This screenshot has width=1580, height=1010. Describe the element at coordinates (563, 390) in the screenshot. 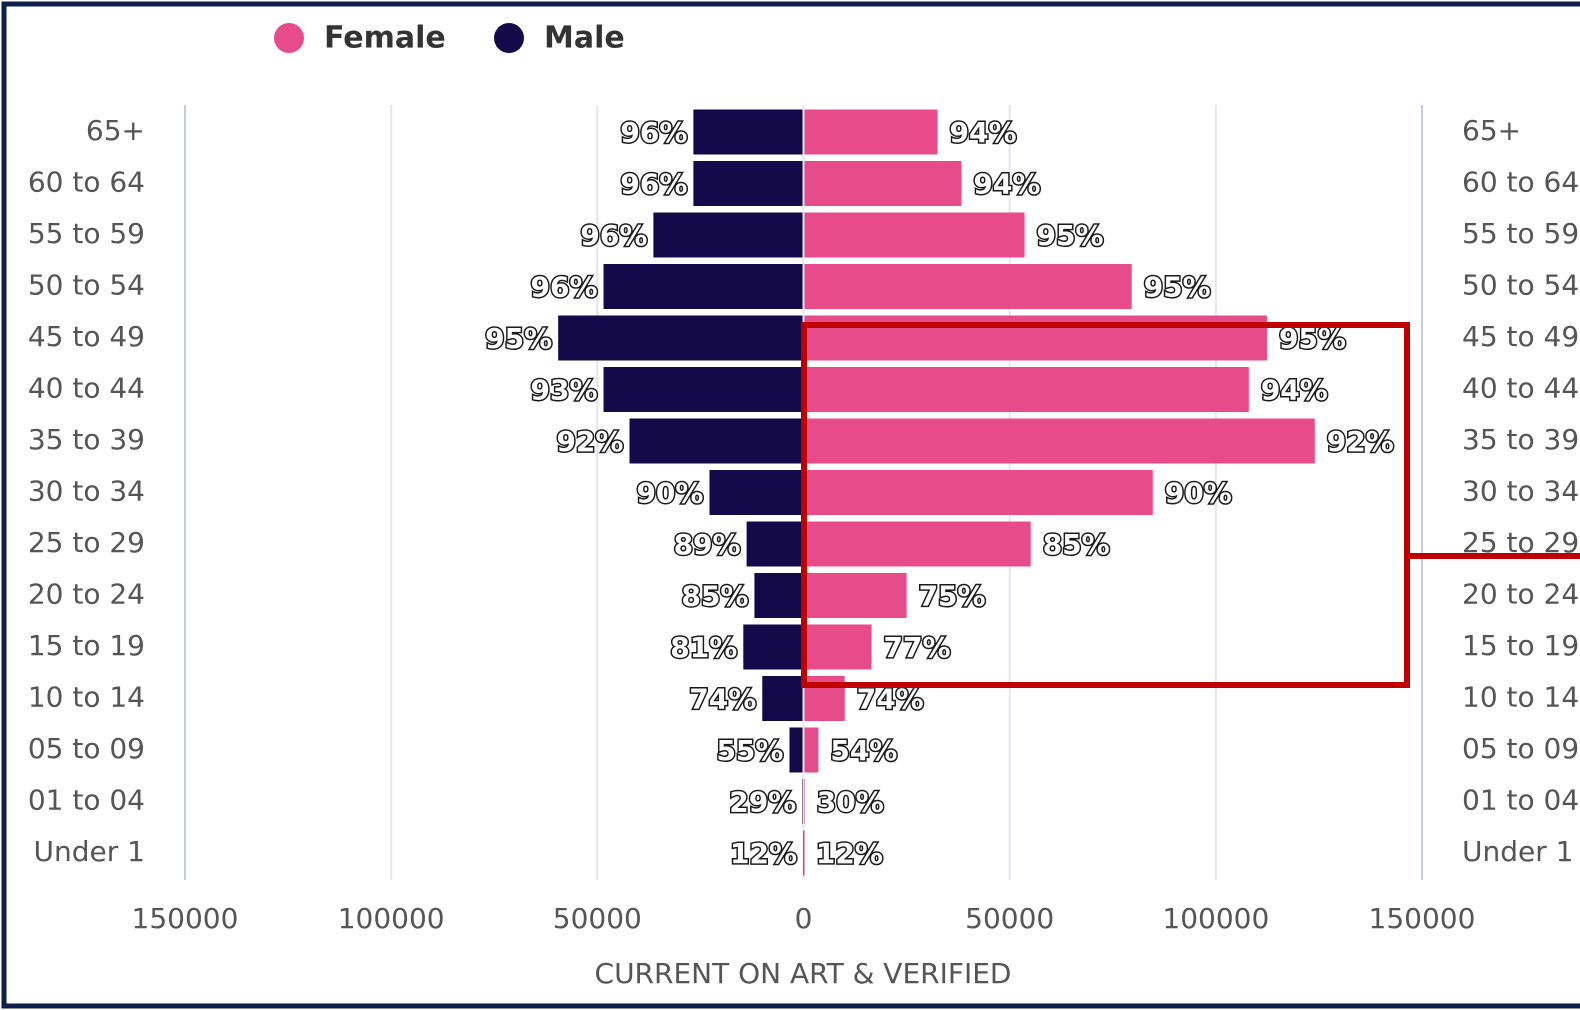

I see `data-label: 93%` at that location.